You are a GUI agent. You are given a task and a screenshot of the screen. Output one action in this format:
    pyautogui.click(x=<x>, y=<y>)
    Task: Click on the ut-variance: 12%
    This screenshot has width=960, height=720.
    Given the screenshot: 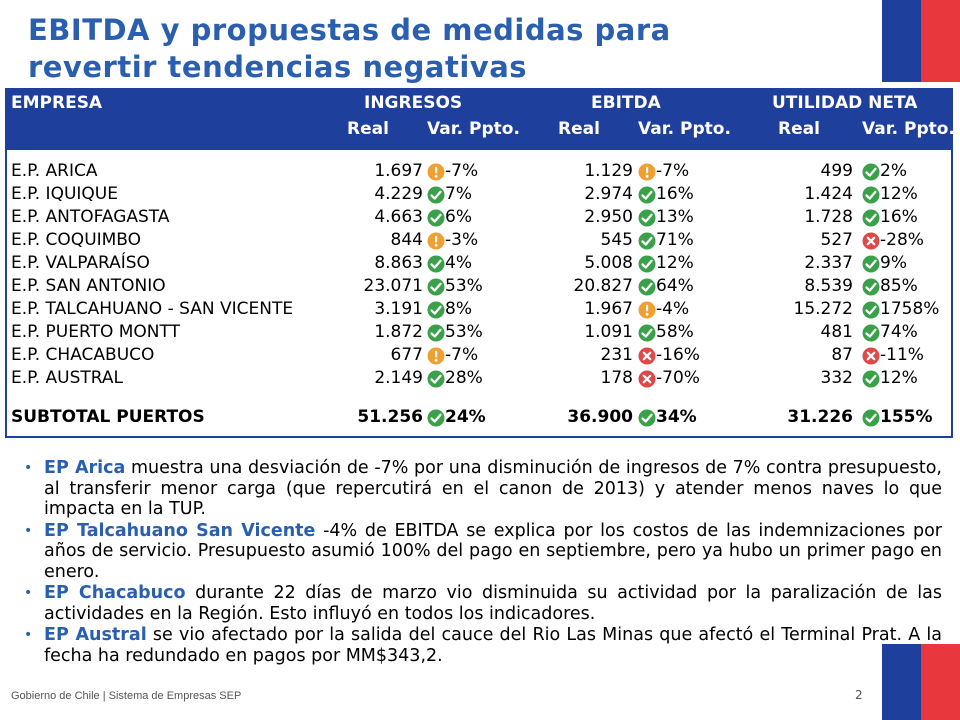 What is the action you would take?
    pyautogui.click(x=899, y=194)
    